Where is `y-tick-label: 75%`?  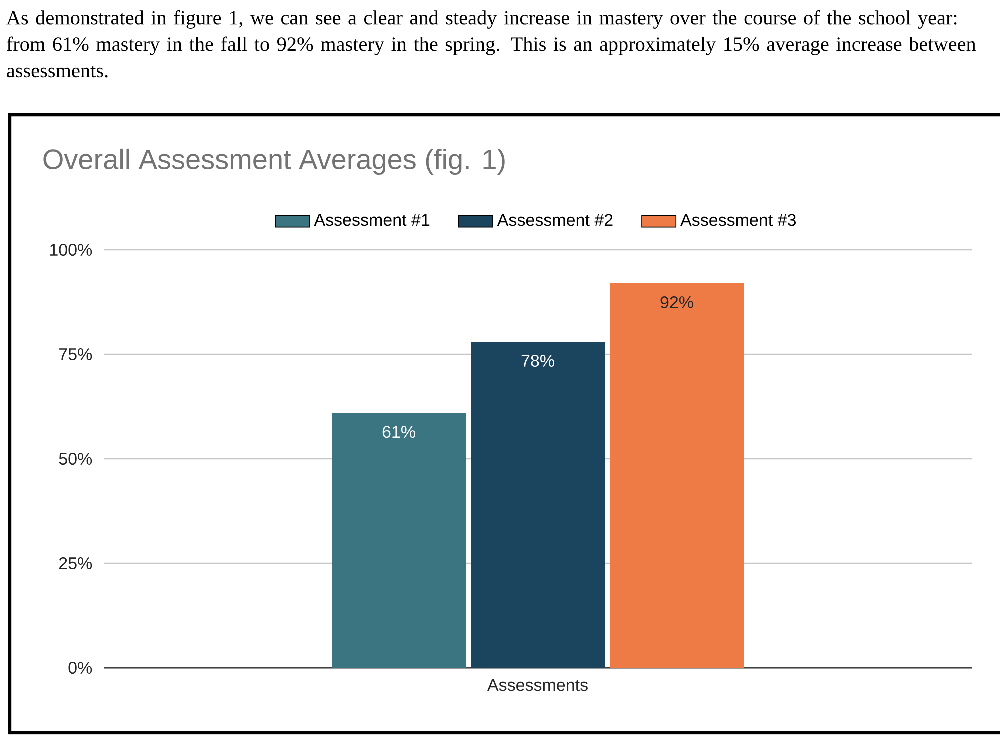
y-tick-label: 75% is located at coordinates (76, 354).